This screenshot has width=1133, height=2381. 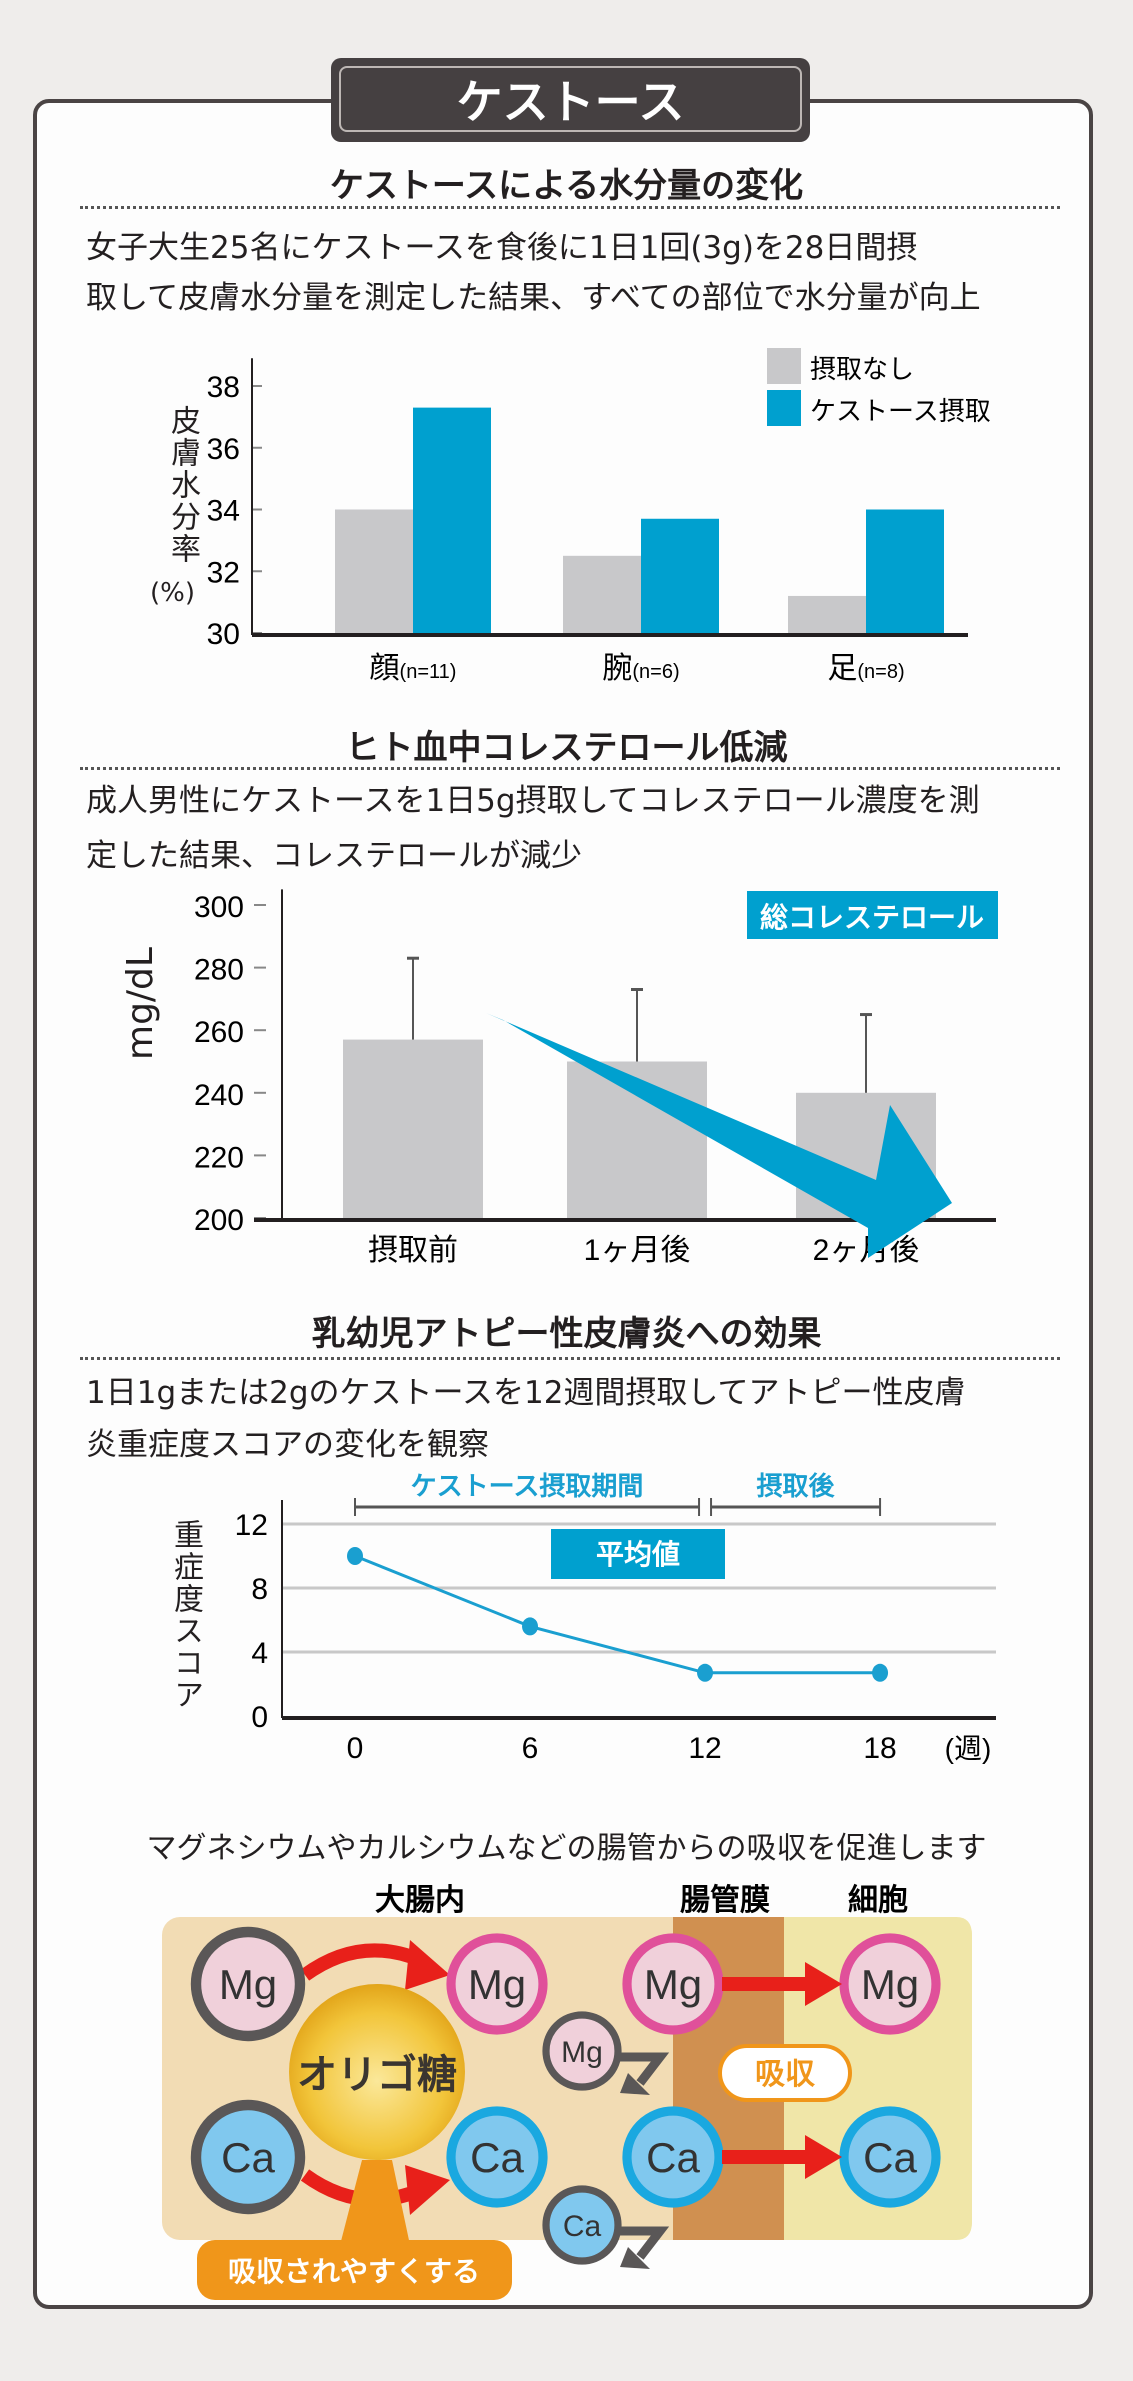 I want to click on mg-ion-free, so click(x=497, y=1984).